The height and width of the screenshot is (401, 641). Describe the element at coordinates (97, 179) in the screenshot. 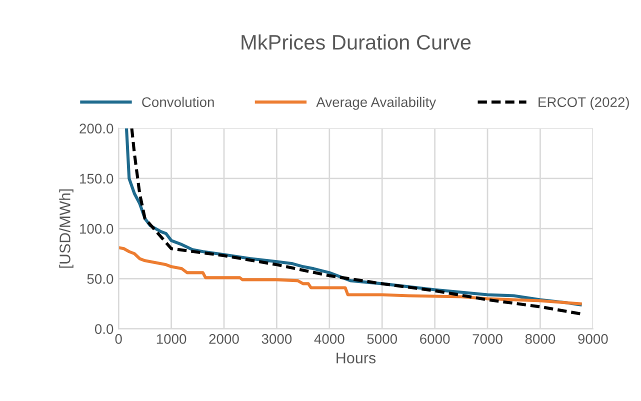

I see `y-tick-label: 150.0` at that location.